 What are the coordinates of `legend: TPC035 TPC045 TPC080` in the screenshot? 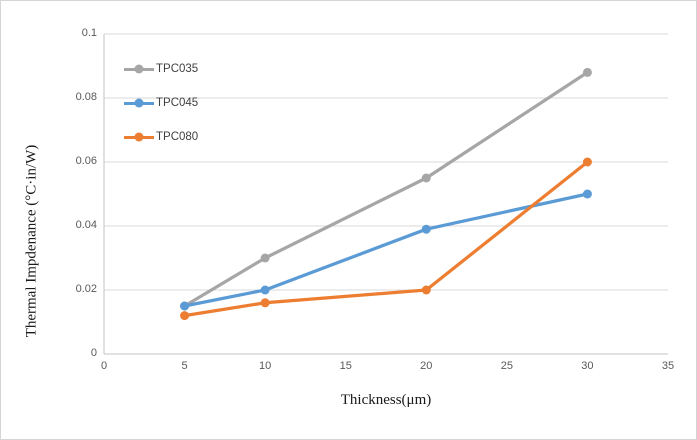 It's located at (161, 103).